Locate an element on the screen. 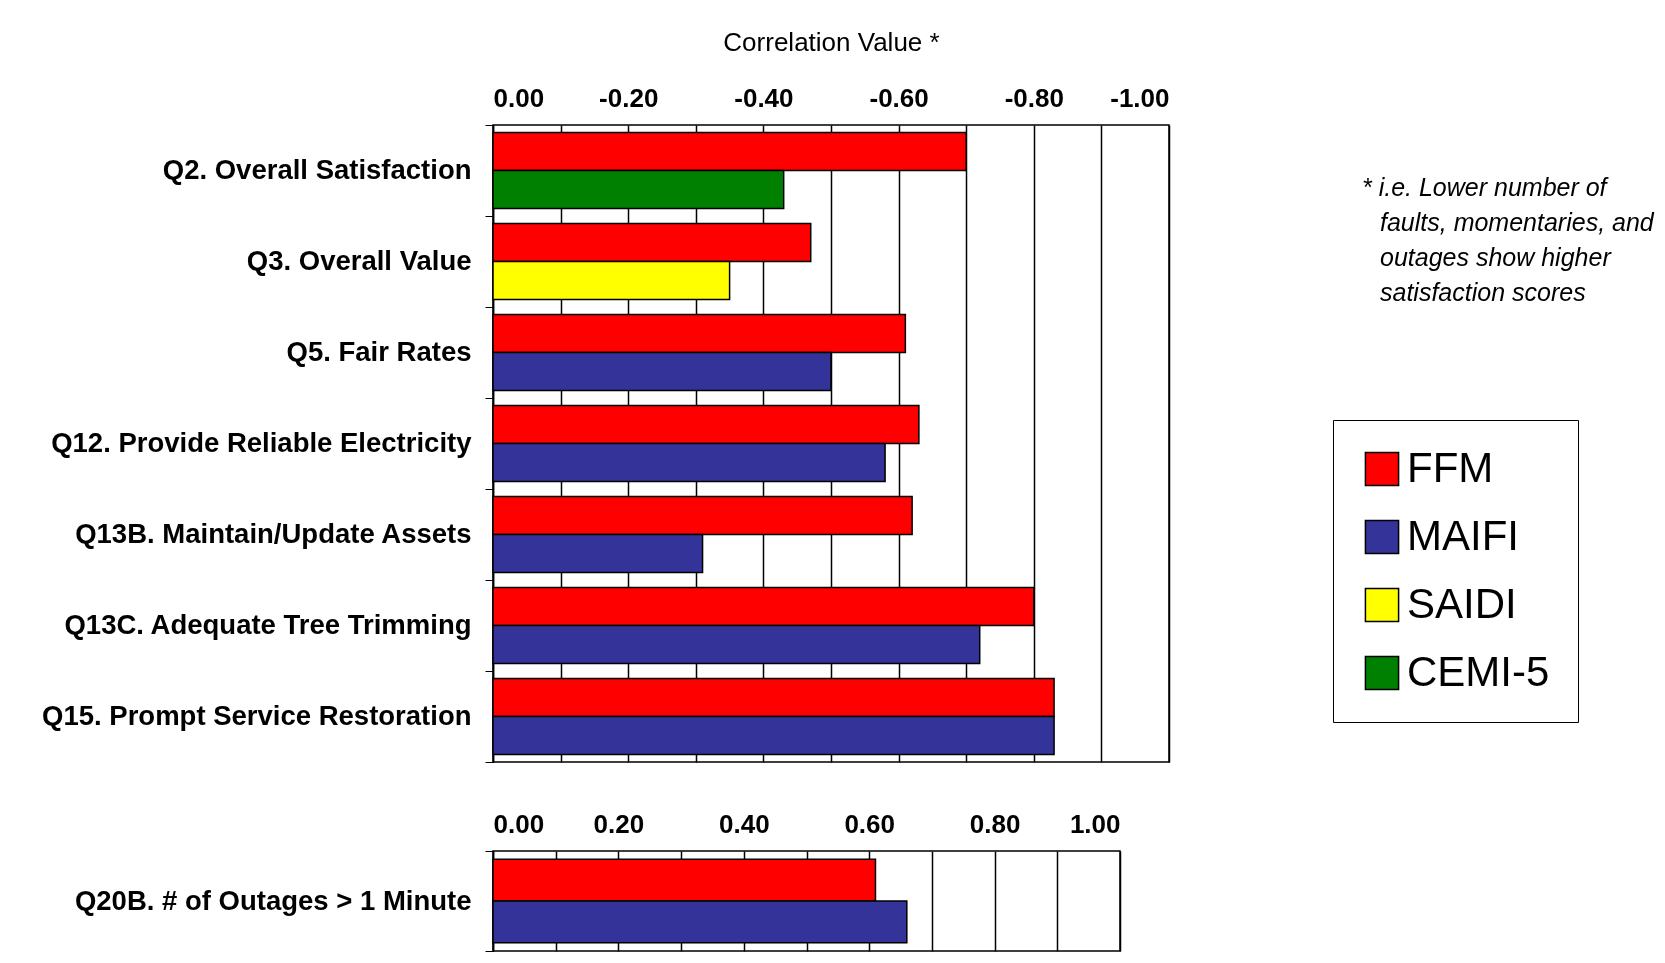 The width and height of the screenshot is (1665, 963). legend-label: MAIFI is located at coordinates (1463, 535).